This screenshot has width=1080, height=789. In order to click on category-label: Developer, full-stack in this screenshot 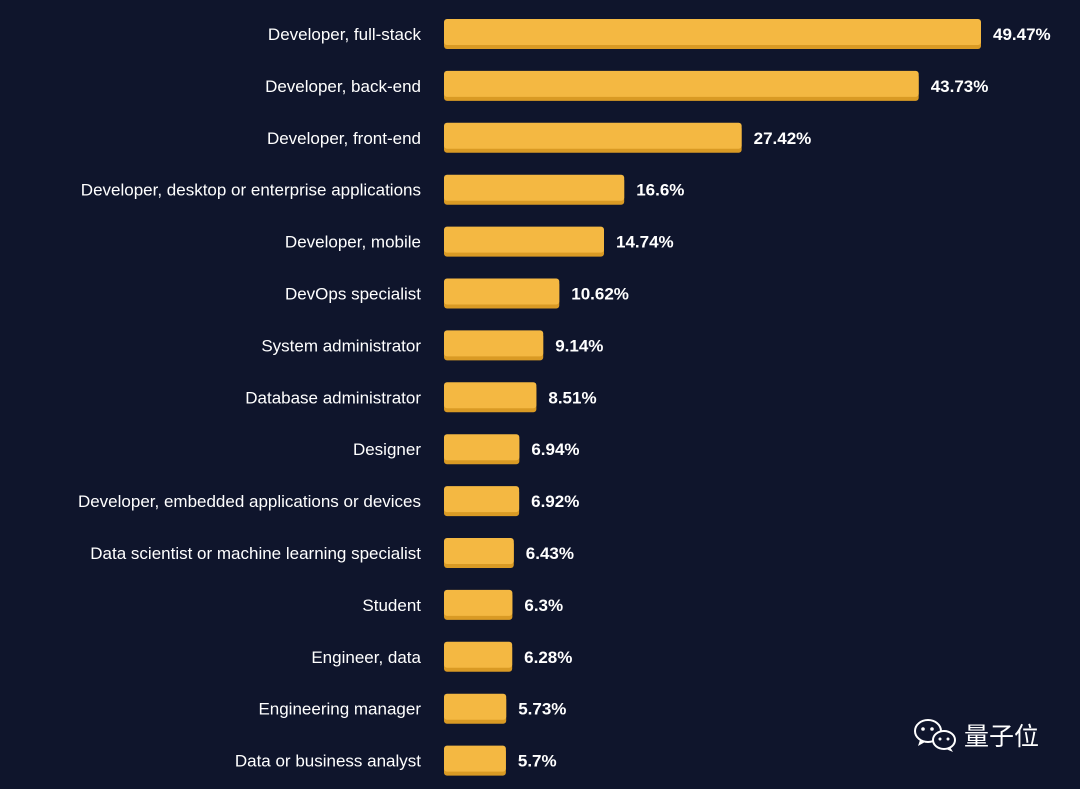, I will do `click(345, 34)`.